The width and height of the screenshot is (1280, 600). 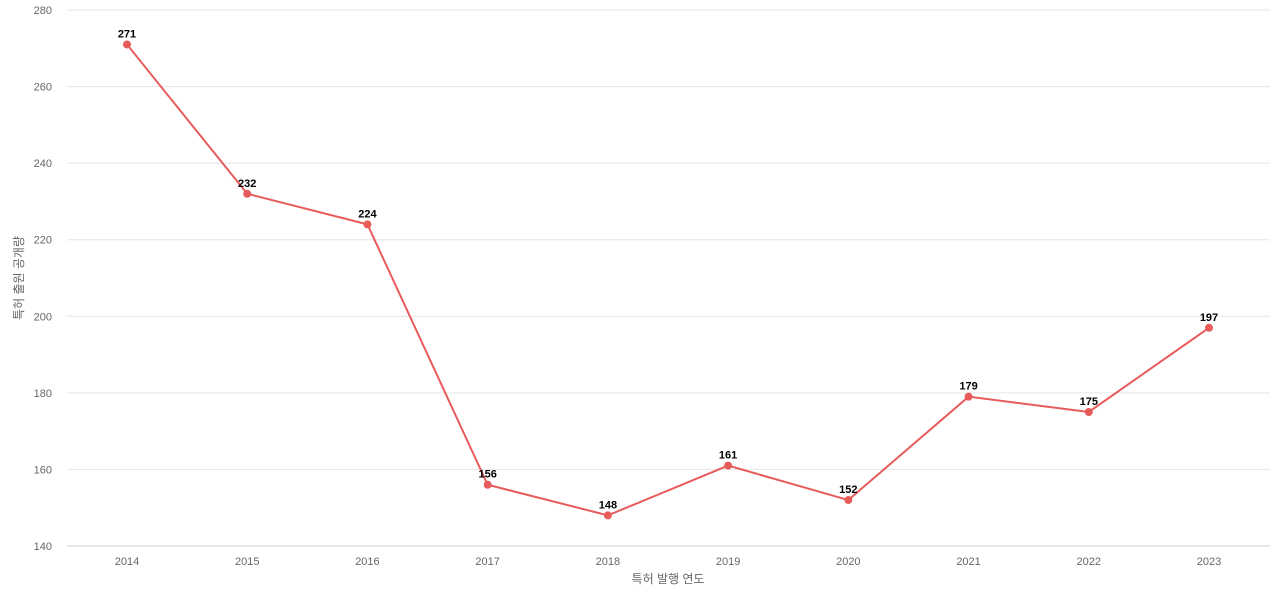 I want to click on y-tick-label: 140, so click(x=43, y=547).